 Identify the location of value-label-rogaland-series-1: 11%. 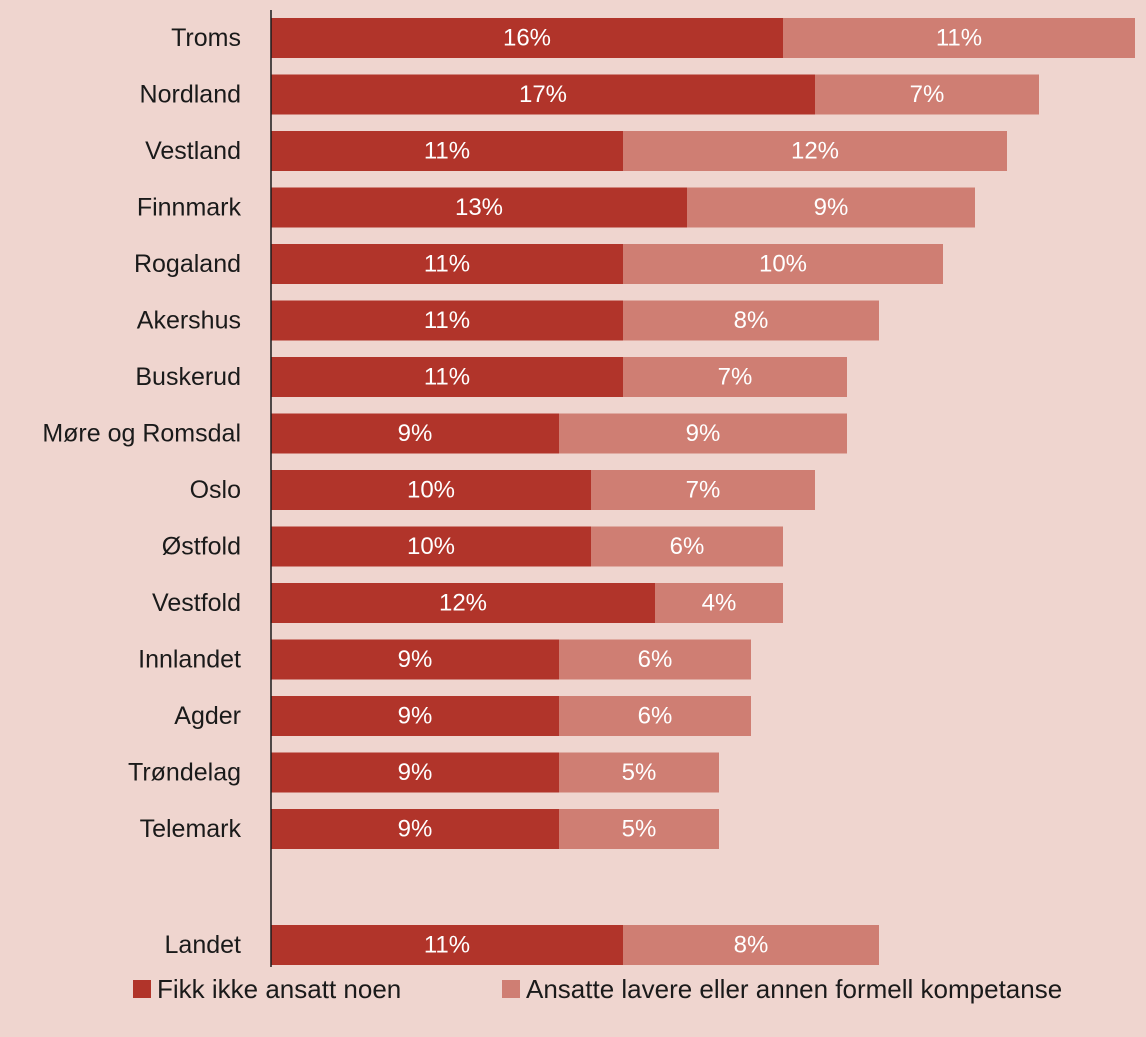
(447, 264).